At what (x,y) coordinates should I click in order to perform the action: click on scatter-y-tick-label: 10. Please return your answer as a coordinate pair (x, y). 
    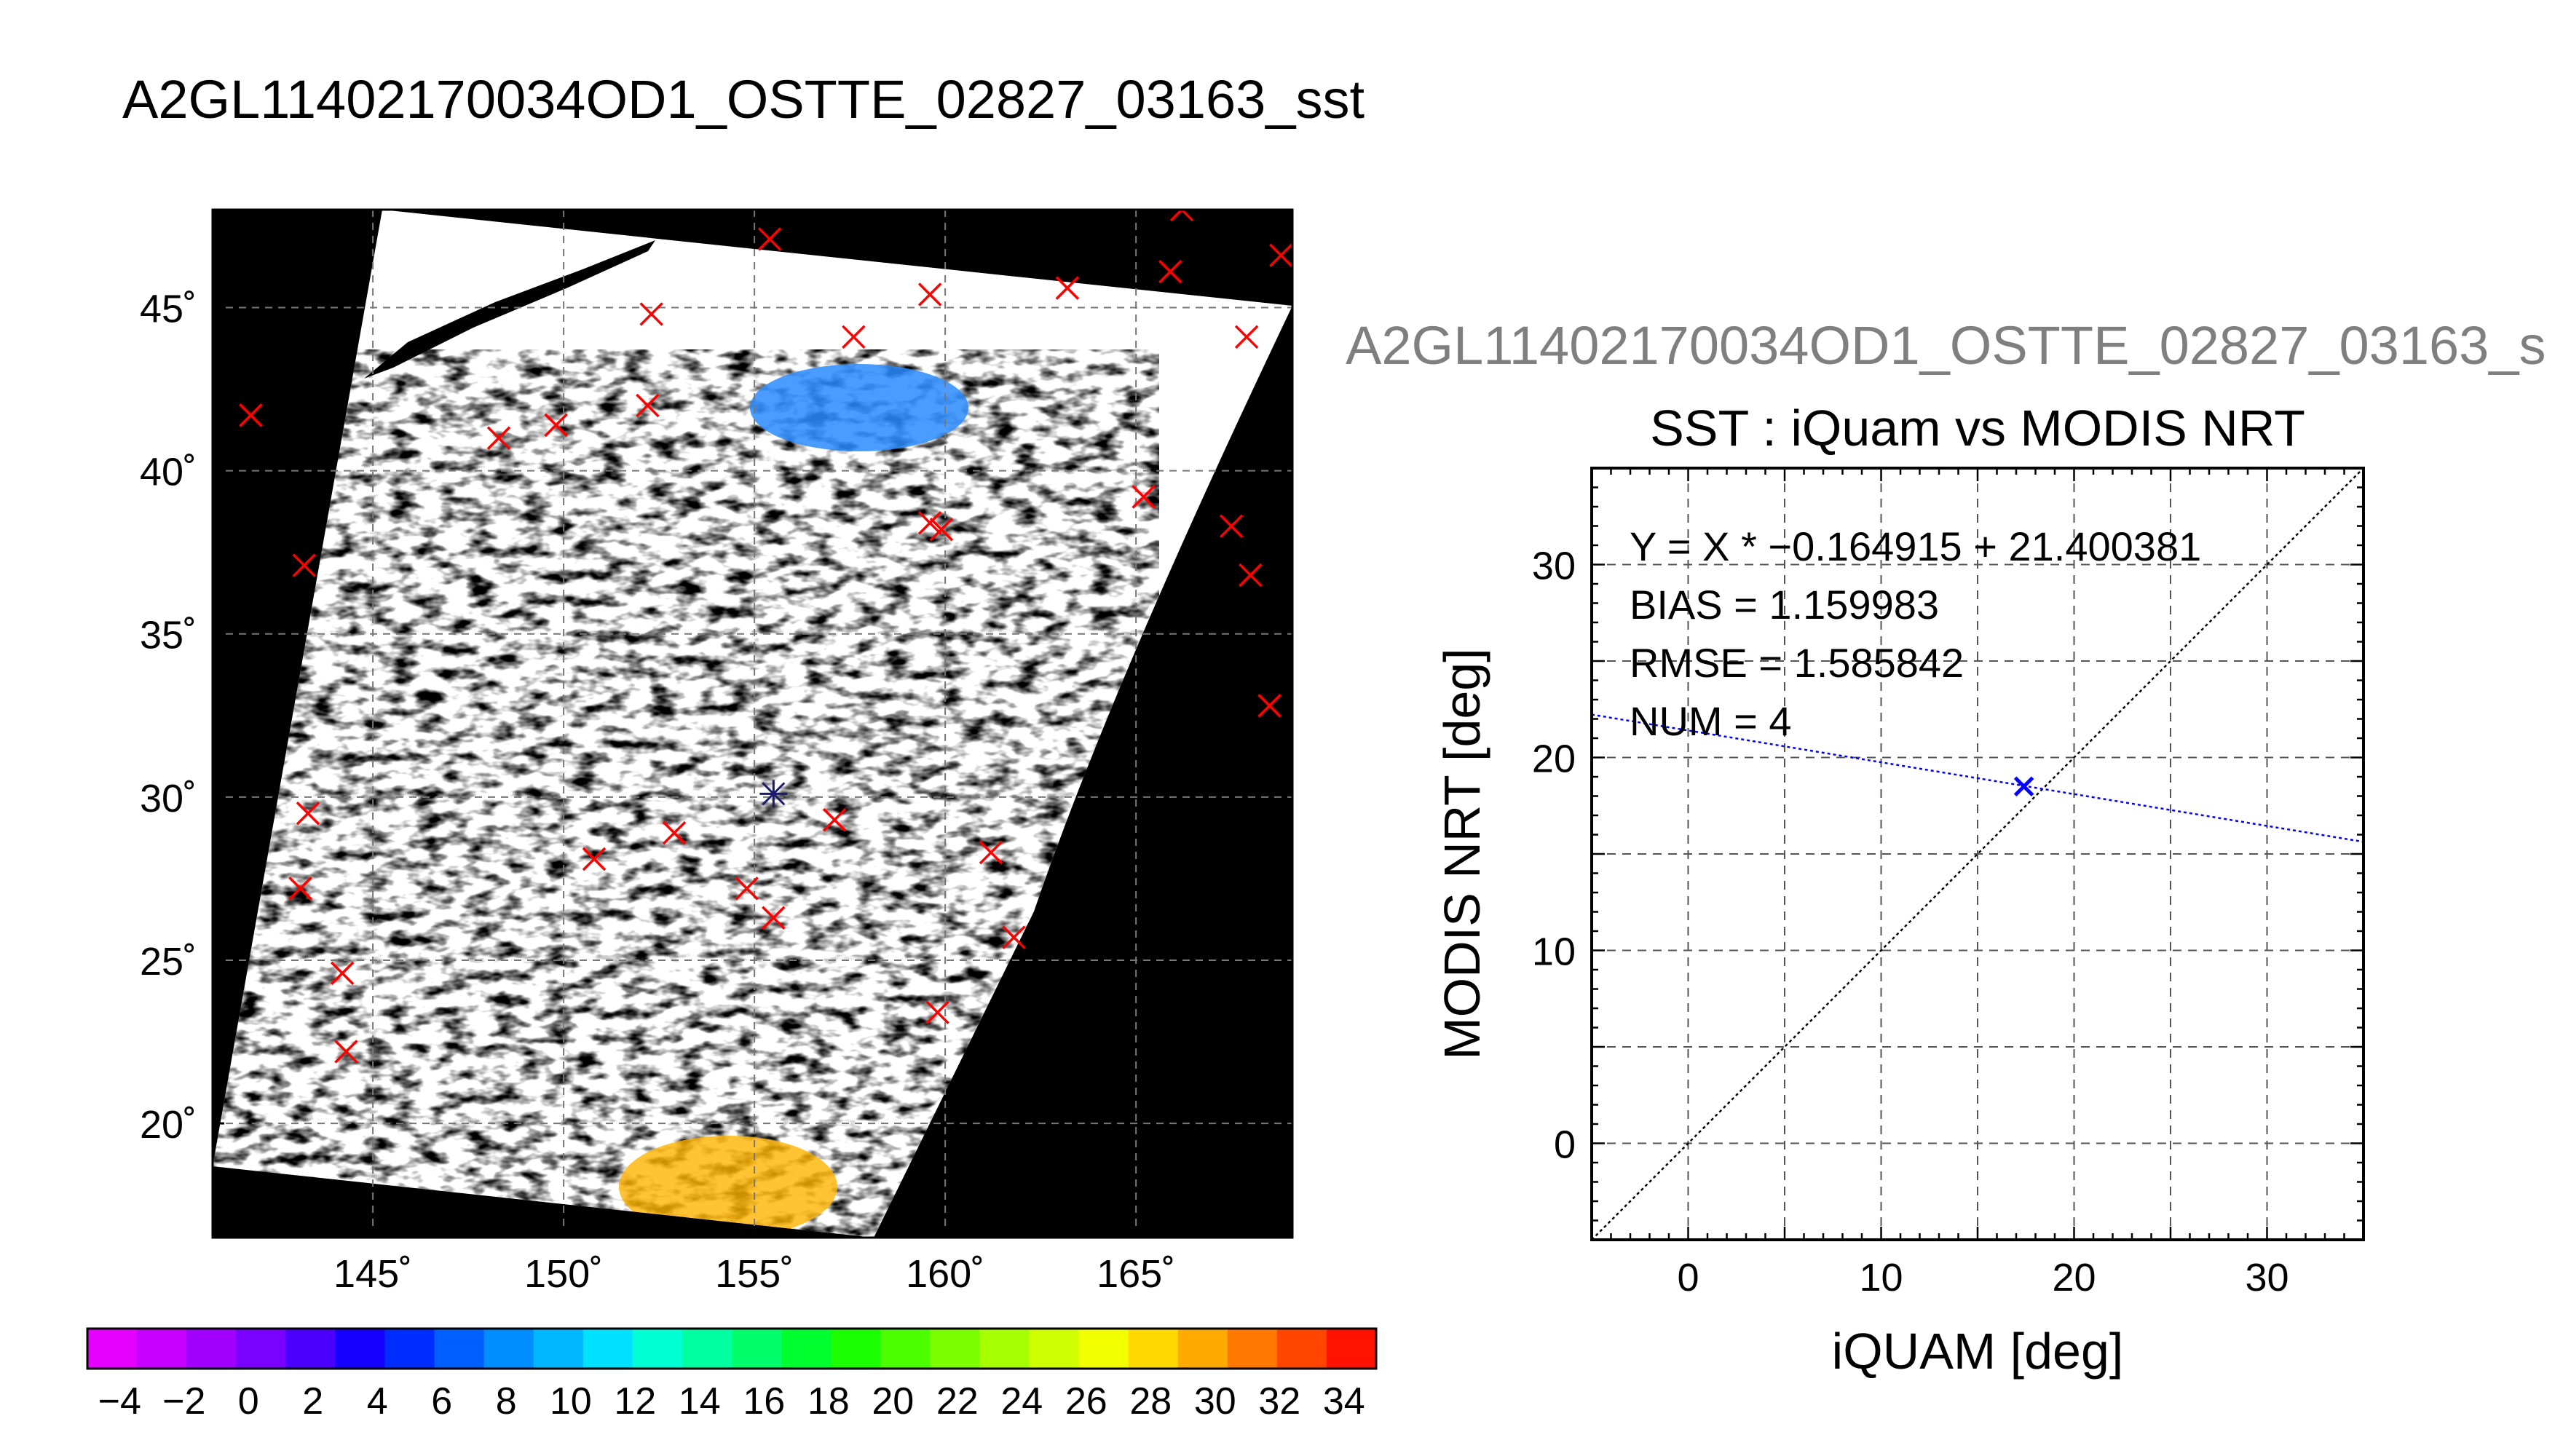
    Looking at the image, I should click on (1554, 952).